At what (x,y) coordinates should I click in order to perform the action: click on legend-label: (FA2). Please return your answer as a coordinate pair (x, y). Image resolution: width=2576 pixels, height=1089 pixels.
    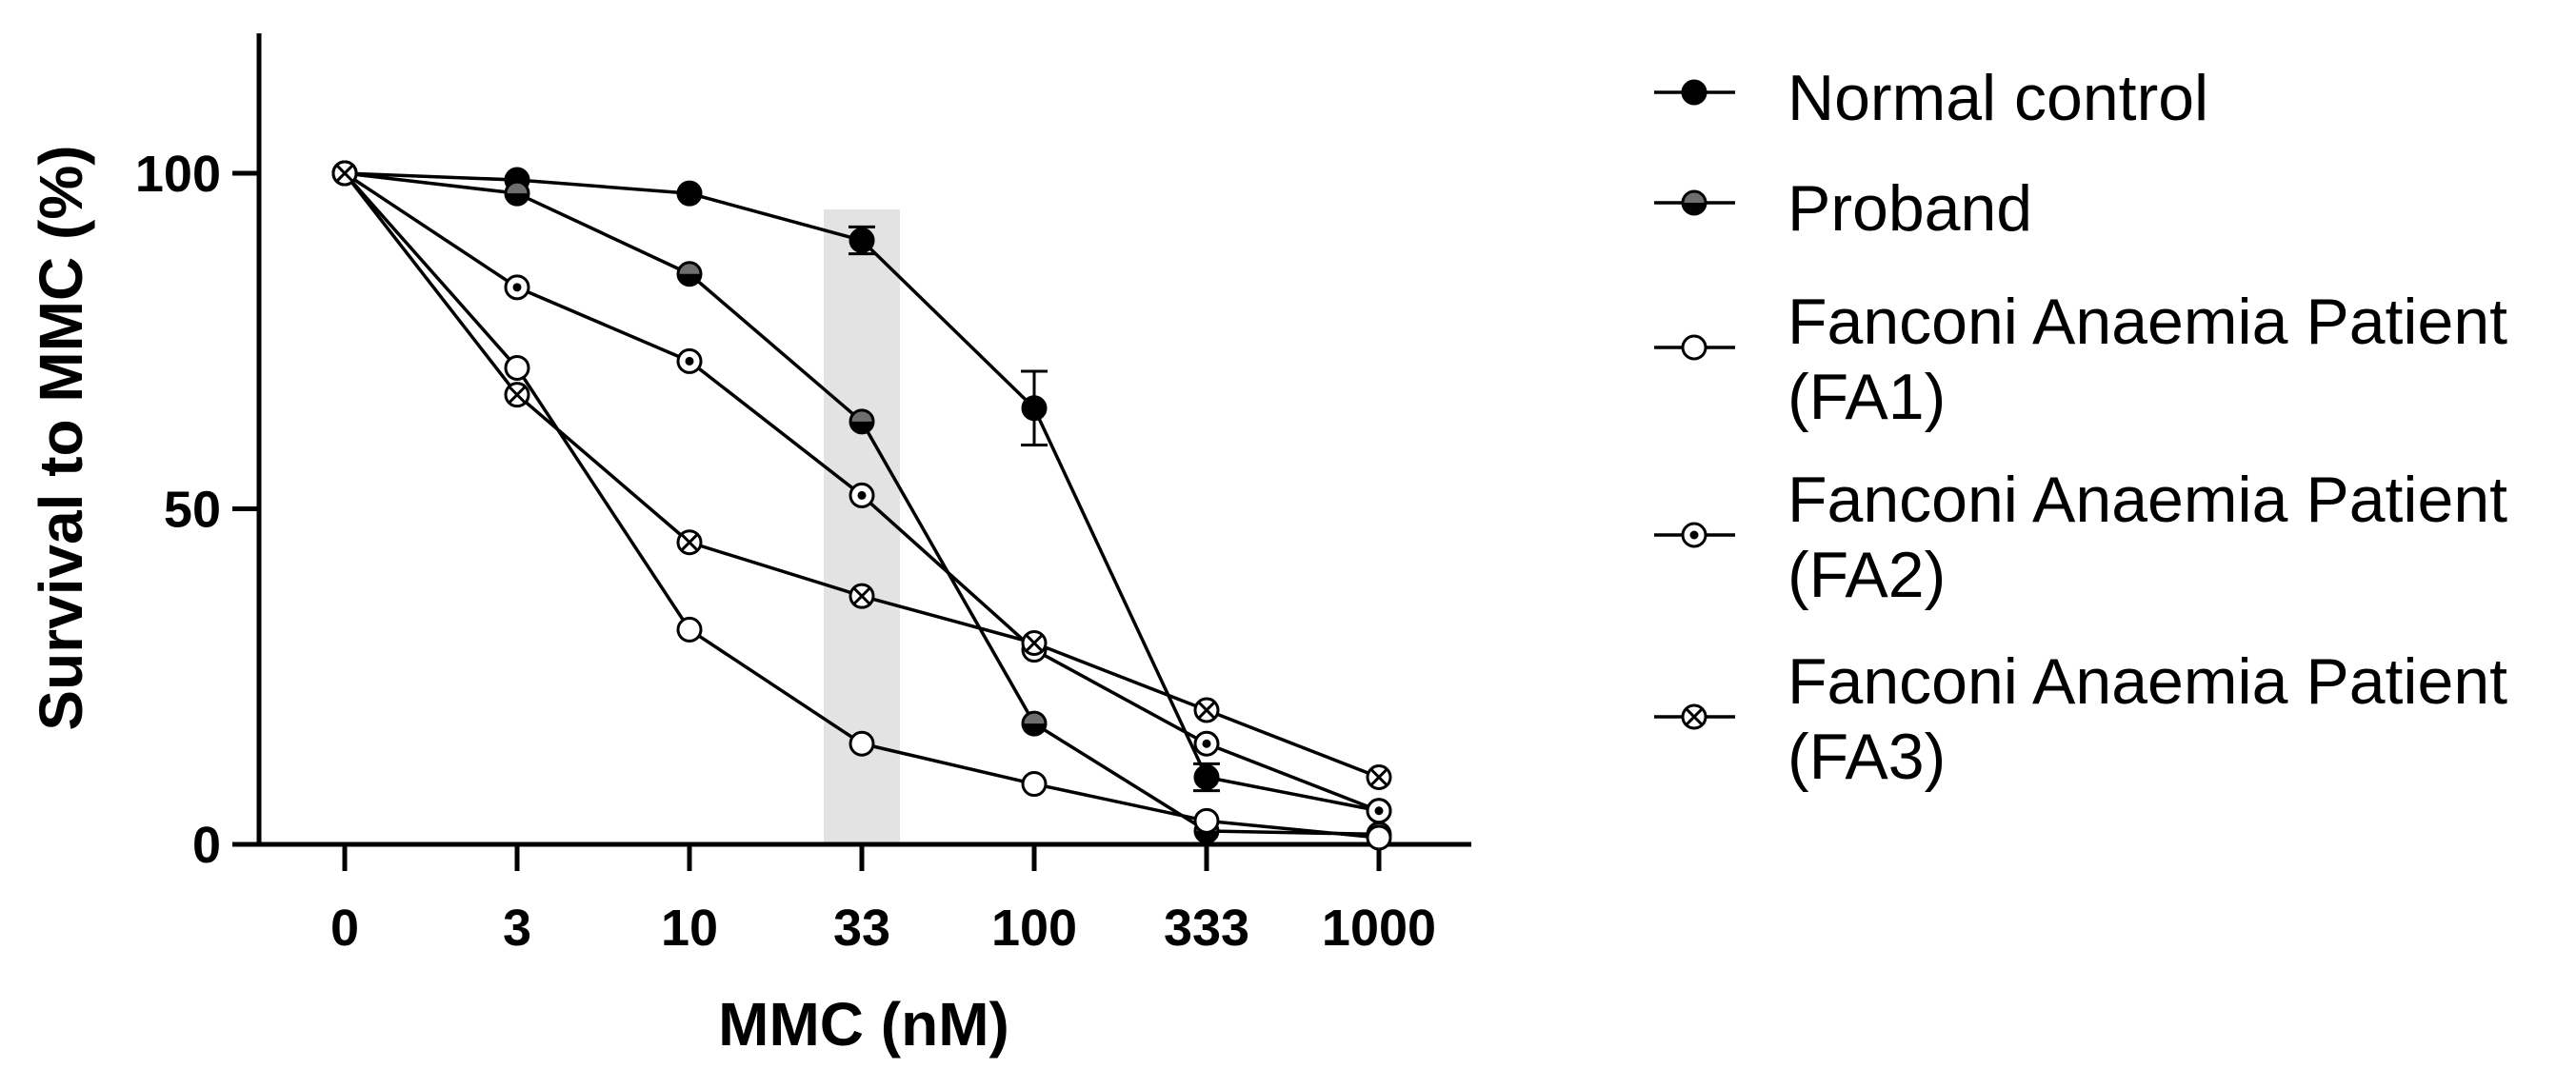
    Looking at the image, I should click on (1866, 575).